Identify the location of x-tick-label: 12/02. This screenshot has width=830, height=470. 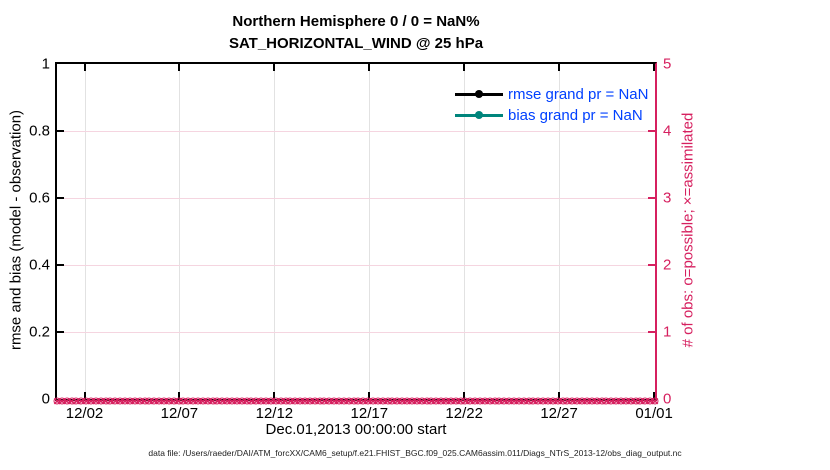
(84, 413).